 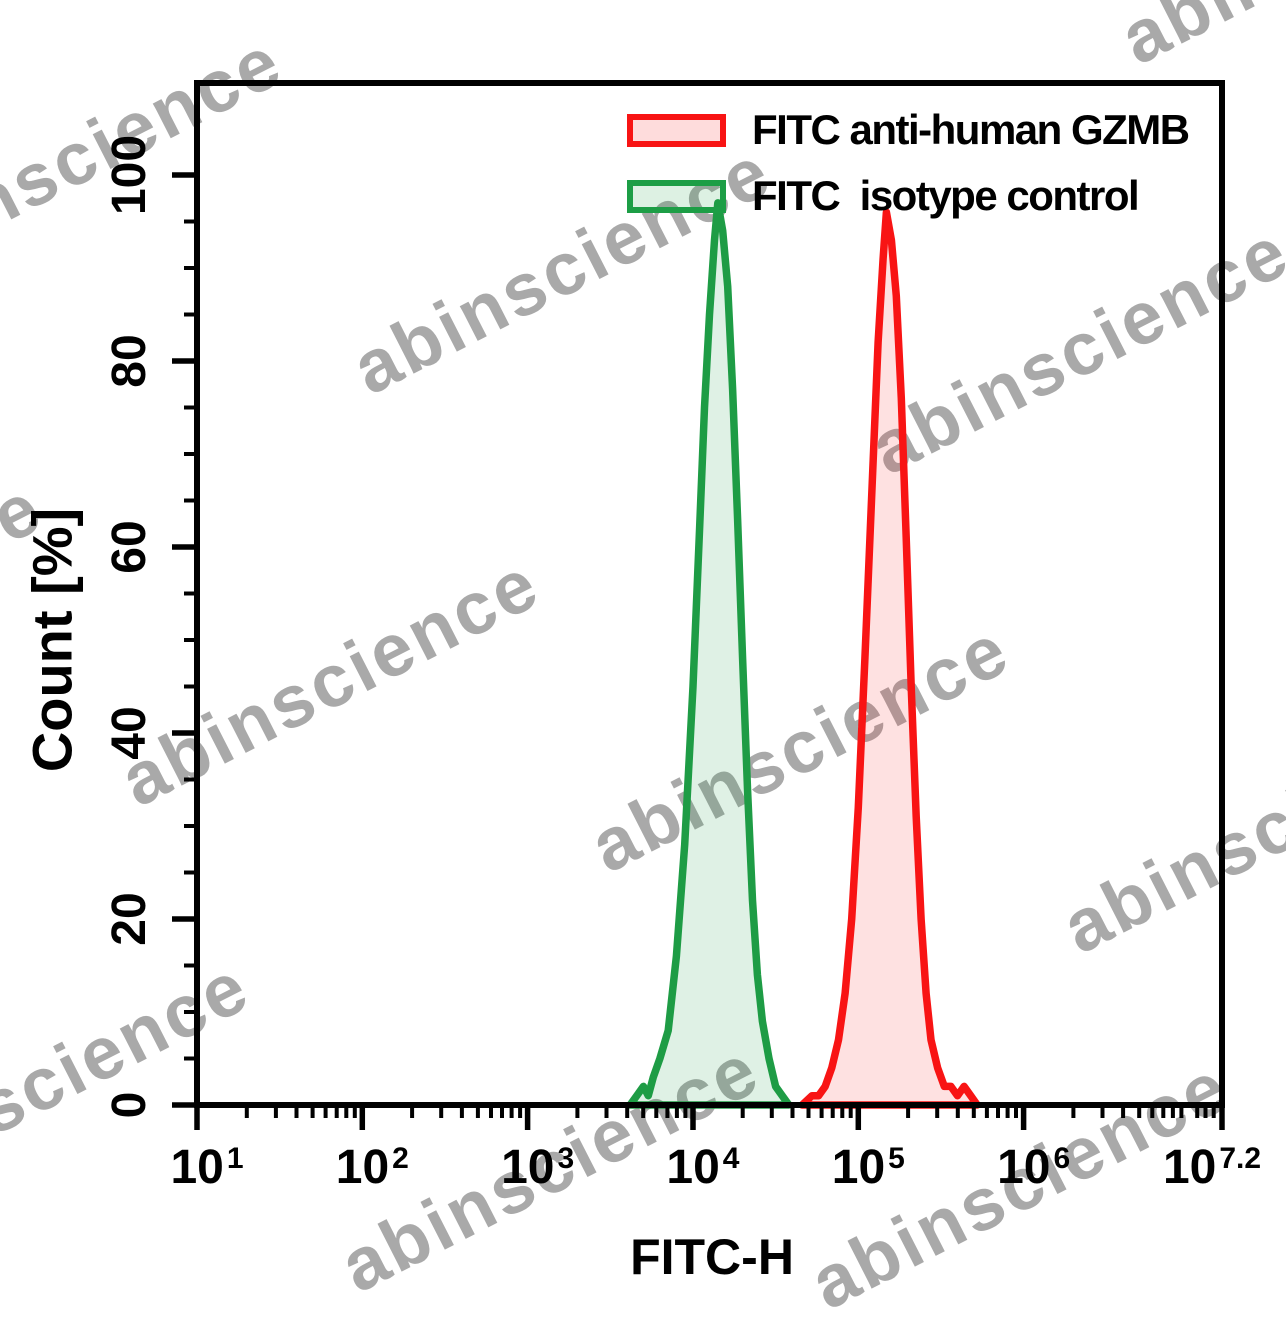 I want to click on y-tick-label: 60, so click(x=129, y=547).